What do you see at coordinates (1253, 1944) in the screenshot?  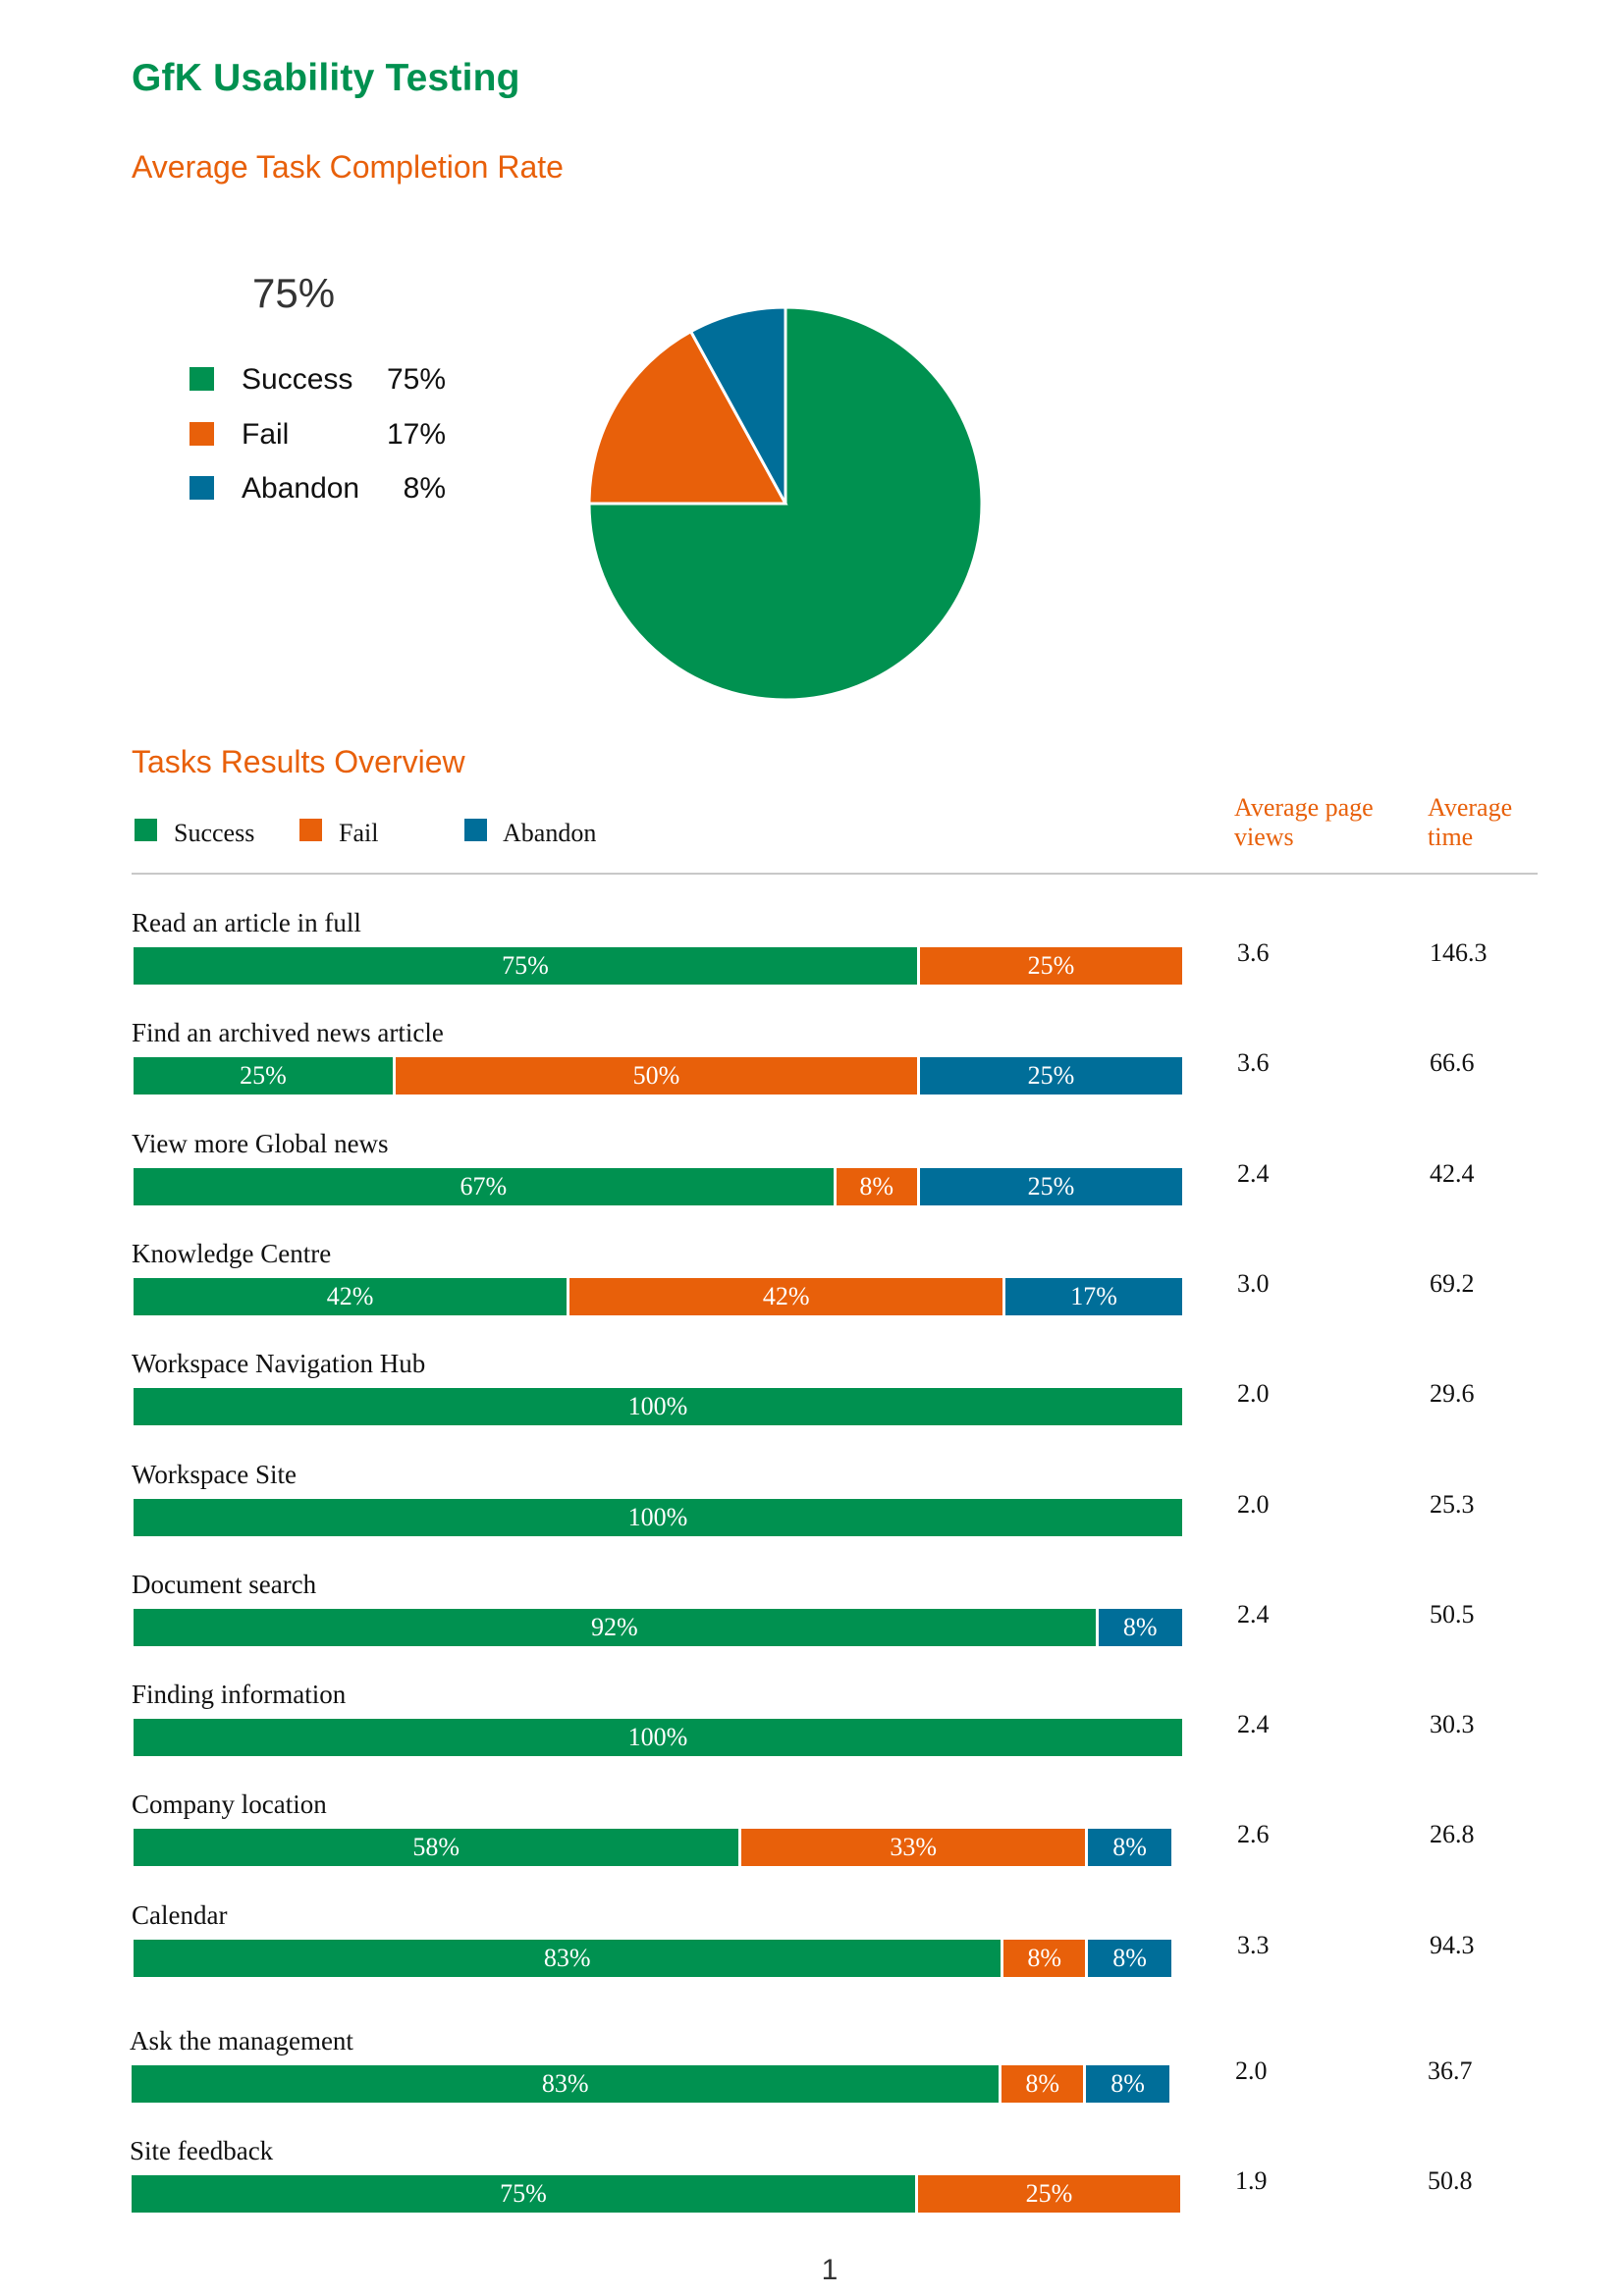 I see `avg-page-views-value: 3.3` at bounding box center [1253, 1944].